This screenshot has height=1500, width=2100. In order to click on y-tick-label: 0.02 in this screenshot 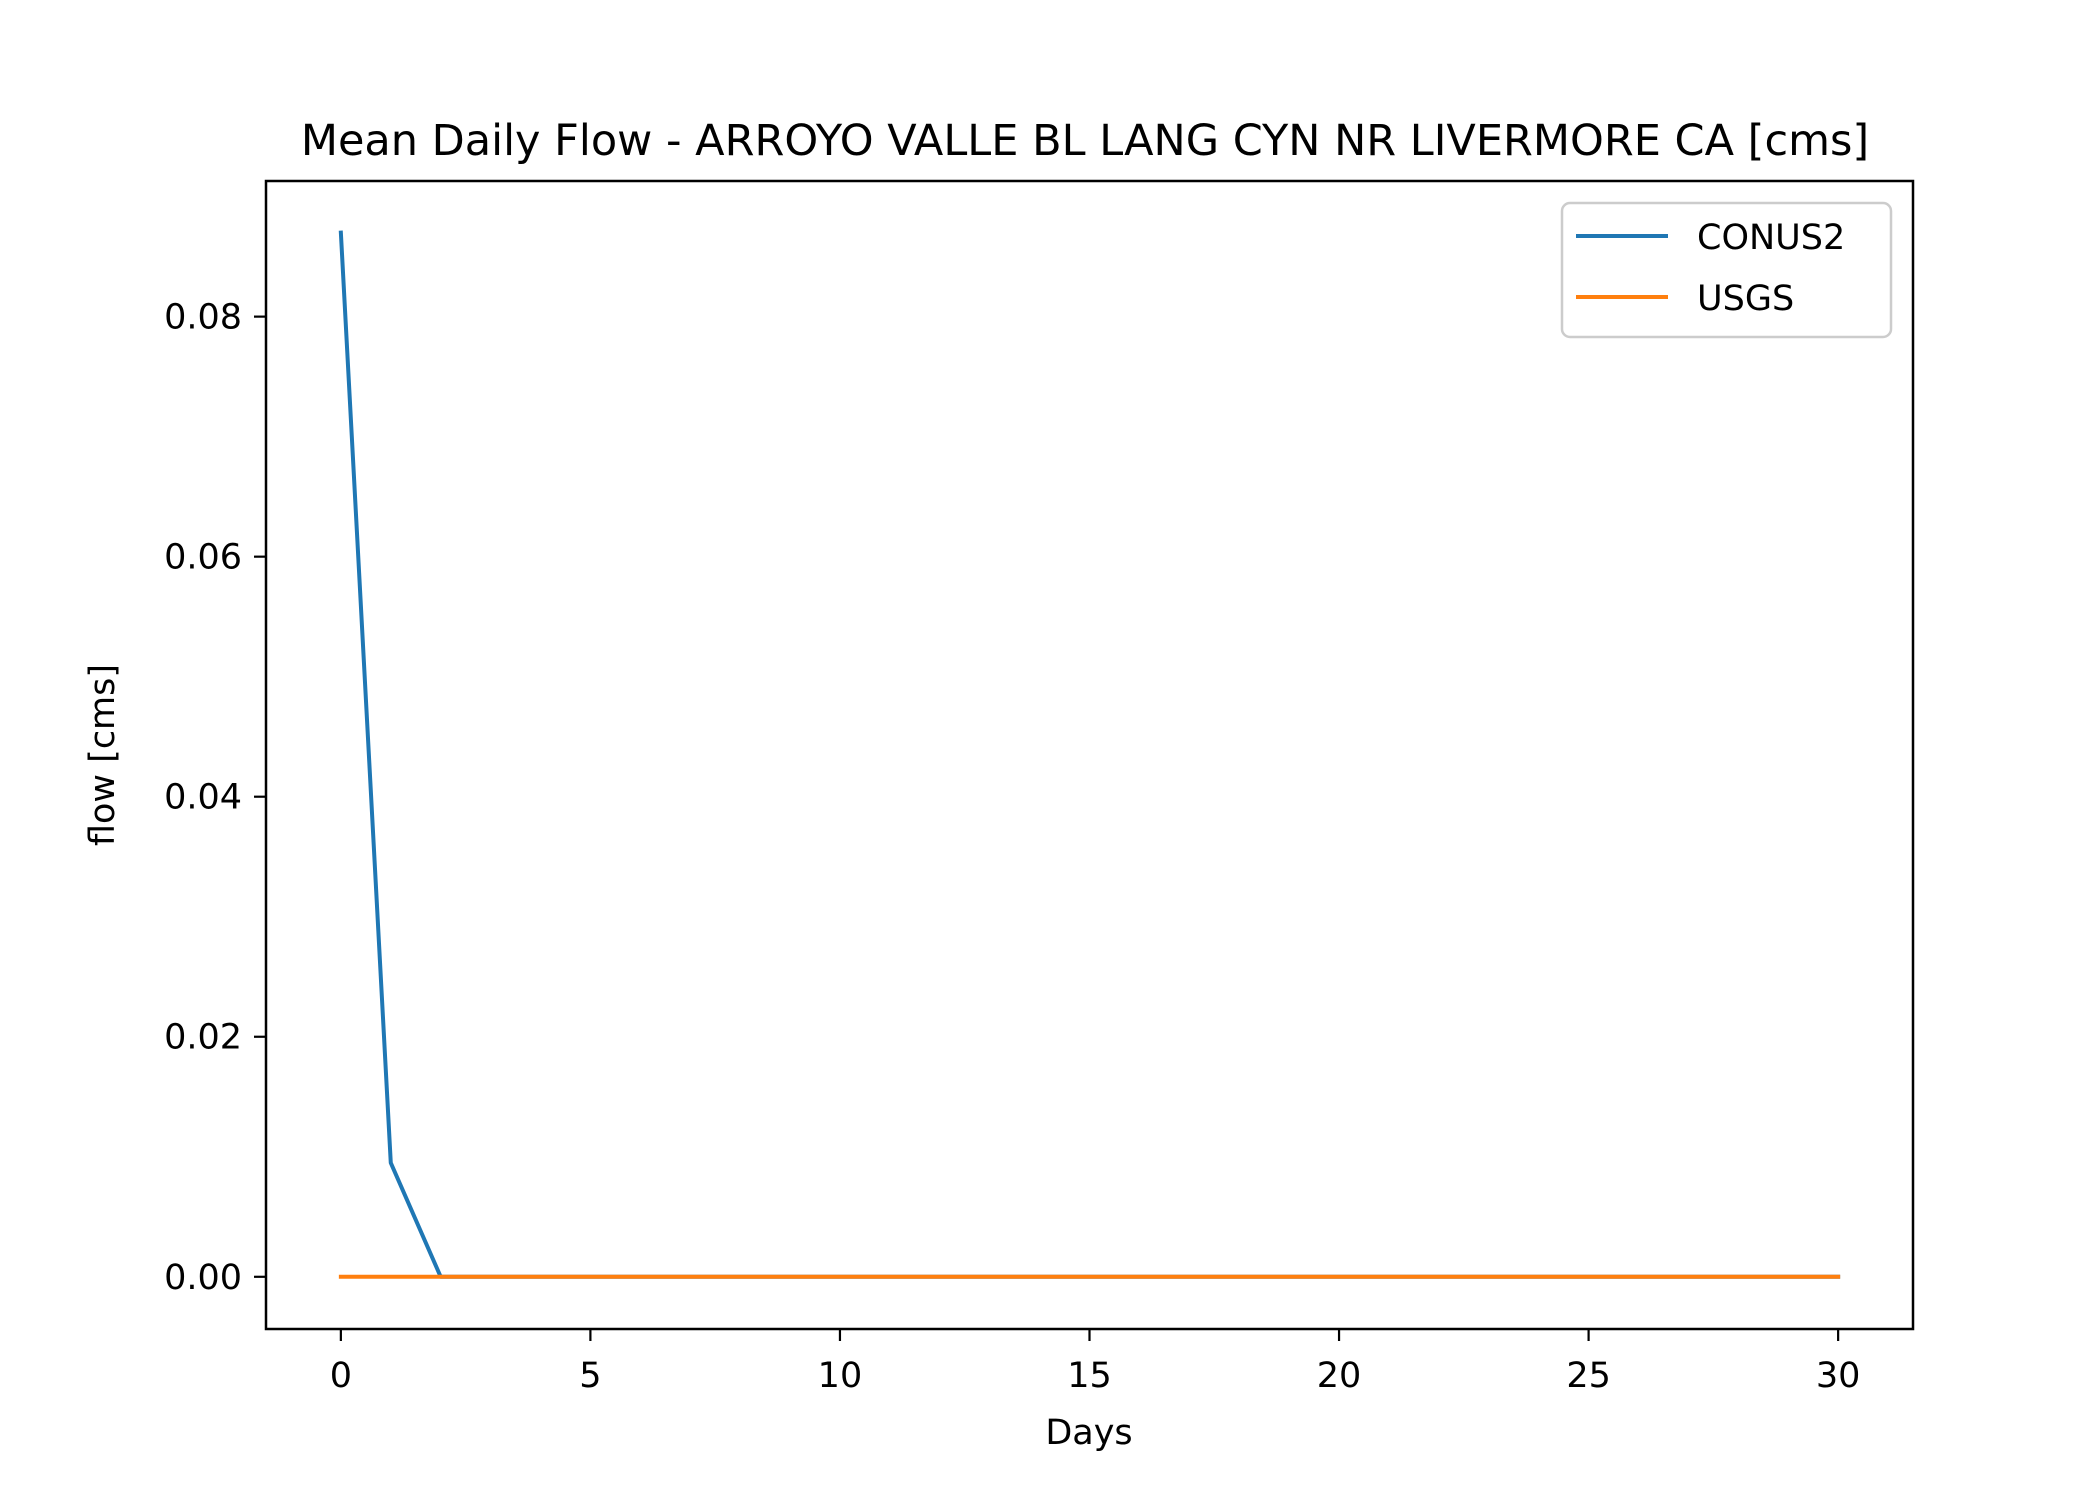, I will do `click(203, 1038)`.